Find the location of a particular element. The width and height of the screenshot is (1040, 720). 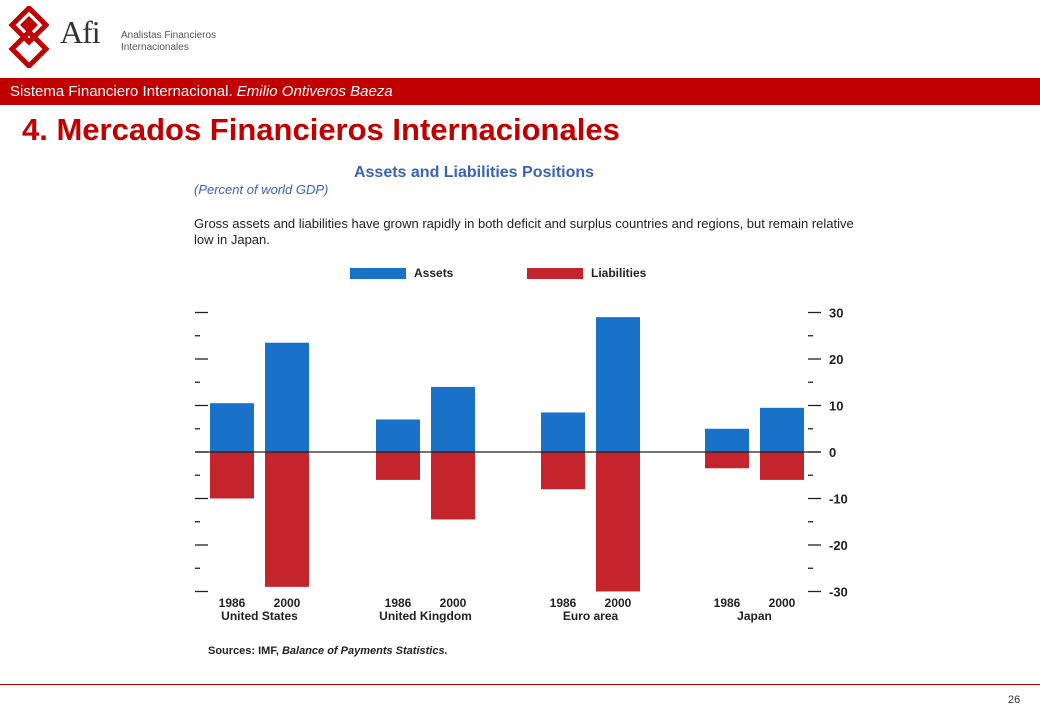

chart-subtitle: (Percent of world GDP) is located at coordinates (261, 189).